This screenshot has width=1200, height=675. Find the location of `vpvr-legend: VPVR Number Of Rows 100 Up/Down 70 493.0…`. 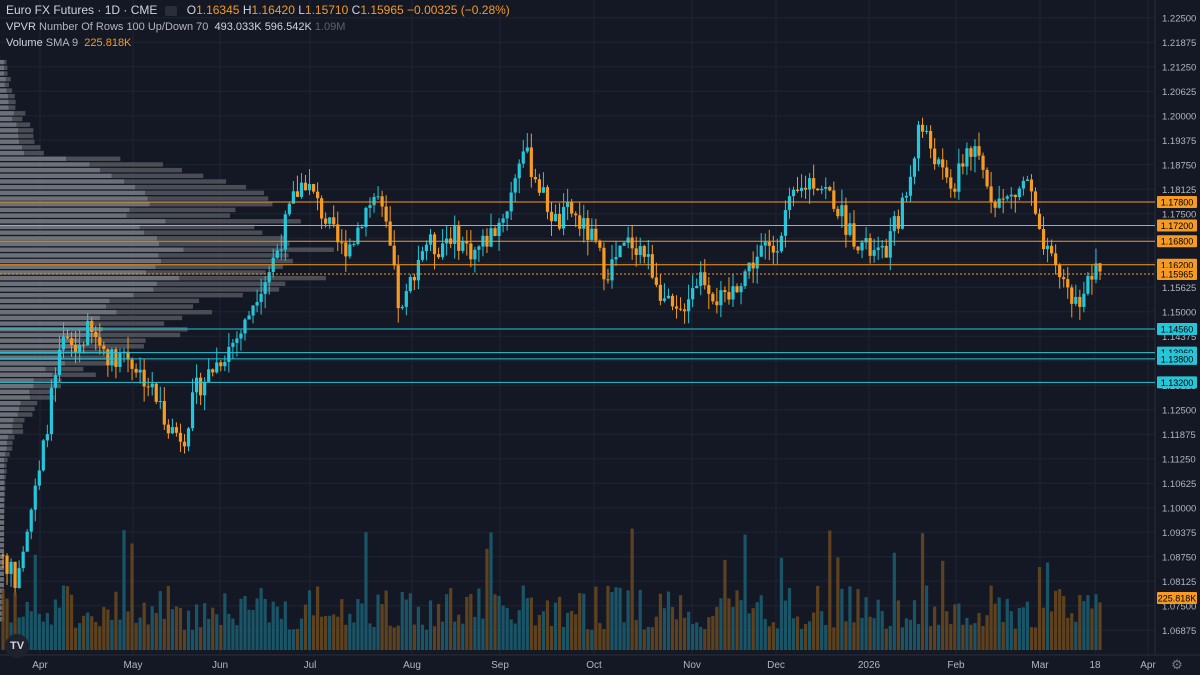

vpvr-legend: VPVR Number Of Rows 100 Up/Down 70 493.0… is located at coordinates (175, 27).